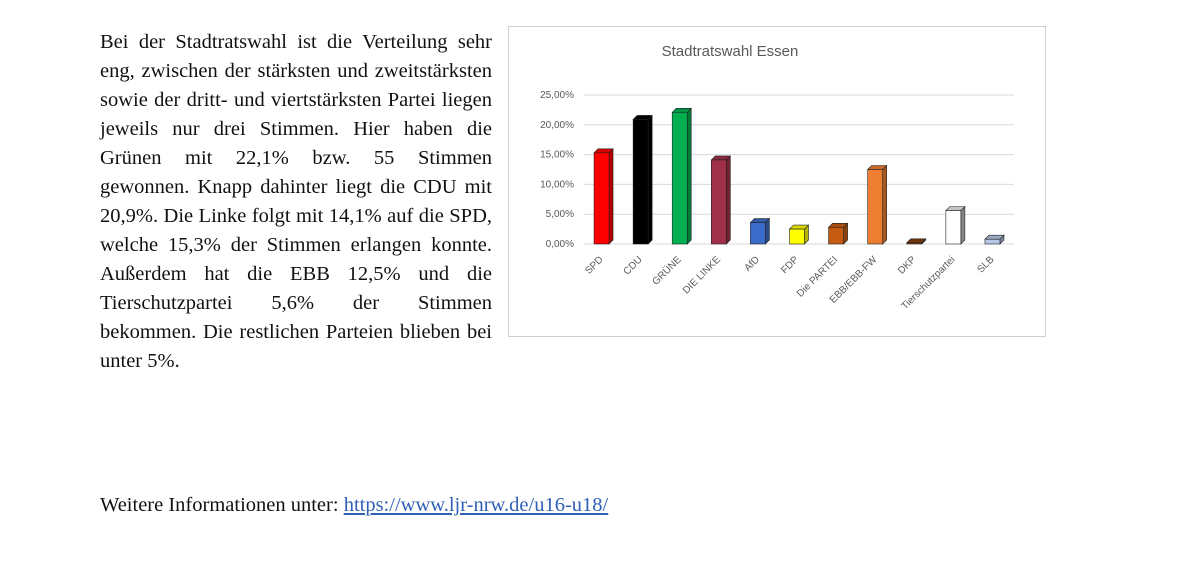 Image resolution: width=1188 pixels, height=573 pixels. What do you see at coordinates (790, 265) in the screenshot?
I see `x-category-label: FDP` at bounding box center [790, 265].